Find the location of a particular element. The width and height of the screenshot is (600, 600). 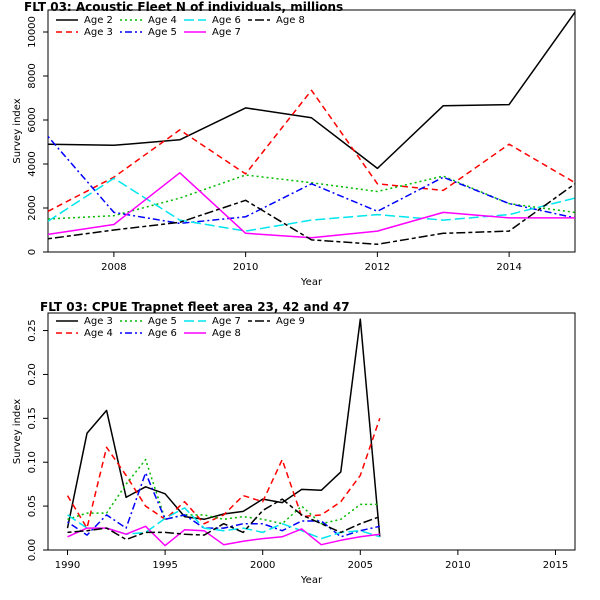

x-tick-label: 2000 is located at coordinates (262, 565).